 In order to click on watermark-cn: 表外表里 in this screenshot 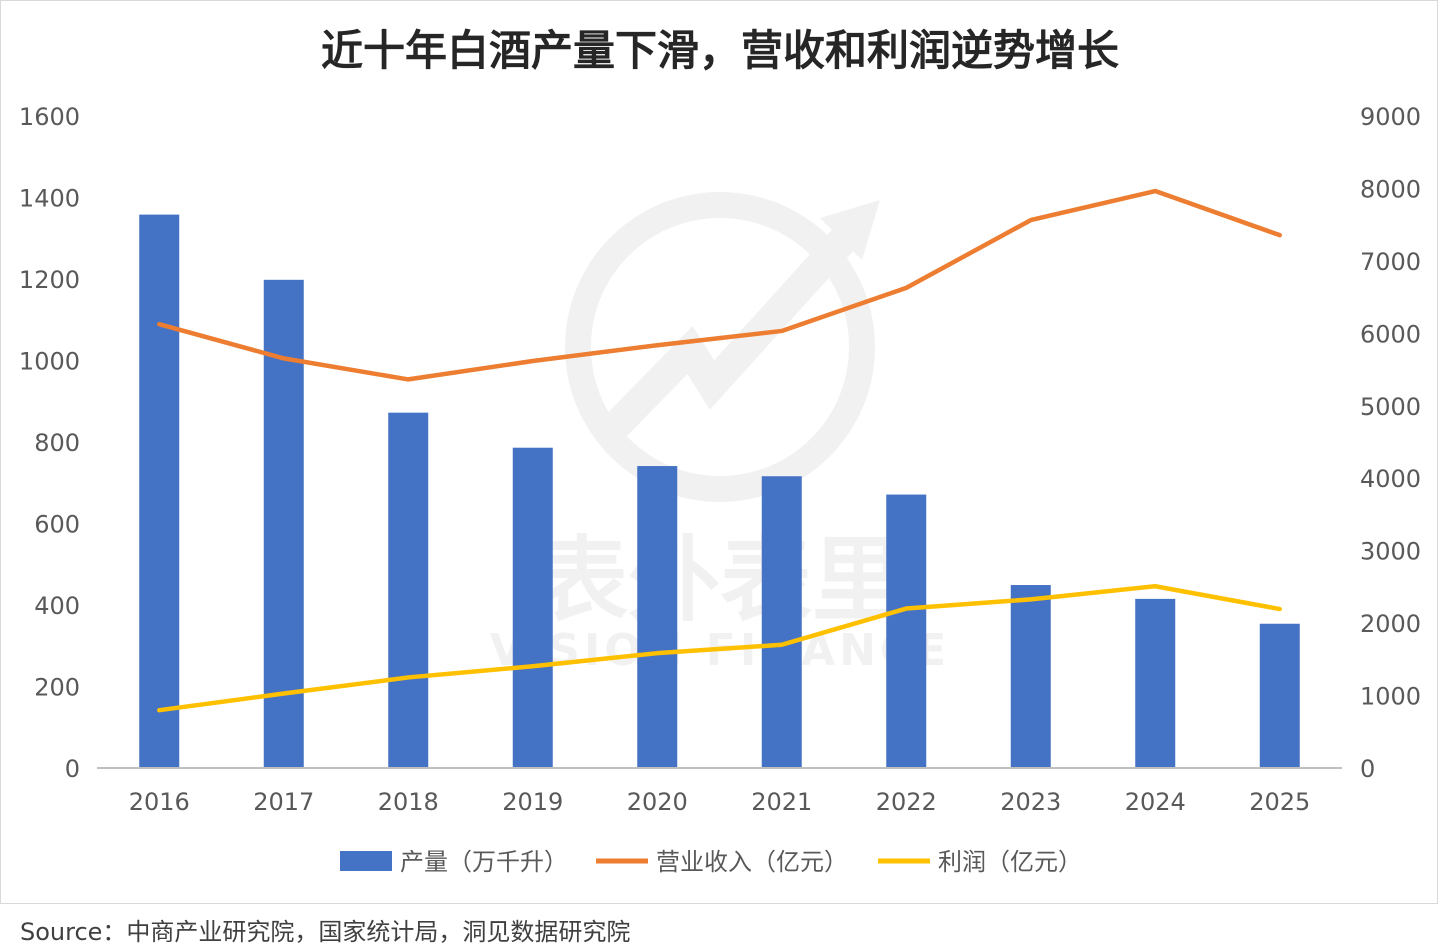, I will do `click(720, 580)`.